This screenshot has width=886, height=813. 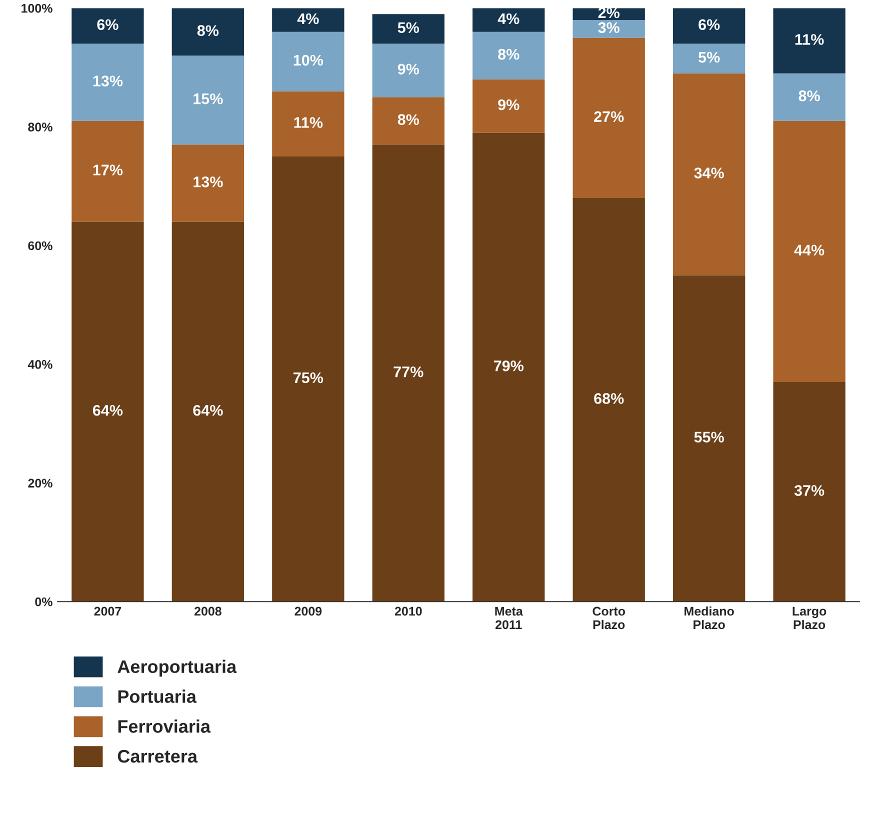 I want to click on data-label: 10%, so click(x=309, y=60).